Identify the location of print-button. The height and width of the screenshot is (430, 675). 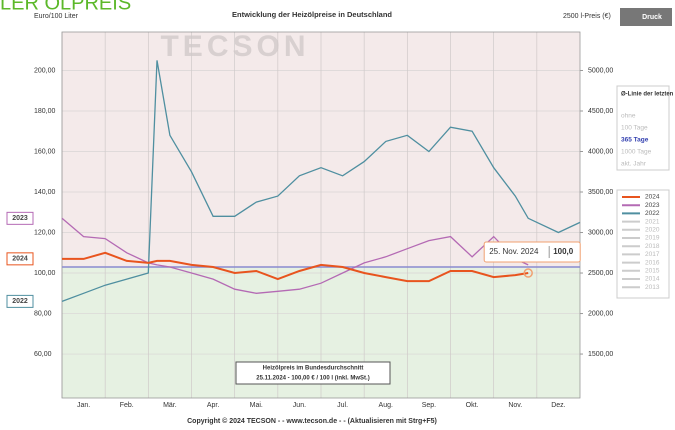
(646, 17).